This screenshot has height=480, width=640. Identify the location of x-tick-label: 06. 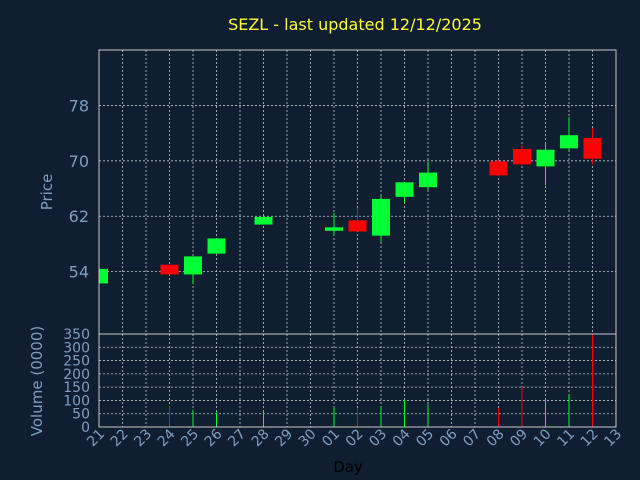
(449, 438).